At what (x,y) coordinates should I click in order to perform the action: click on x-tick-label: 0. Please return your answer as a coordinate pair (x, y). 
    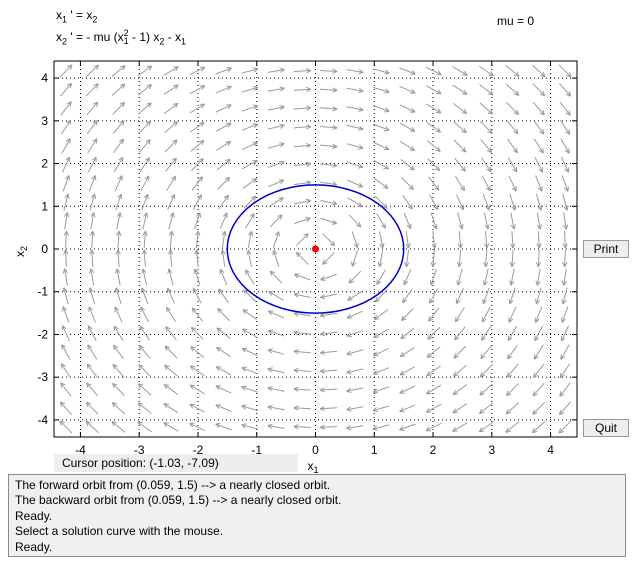
    Looking at the image, I should click on (315, 450).